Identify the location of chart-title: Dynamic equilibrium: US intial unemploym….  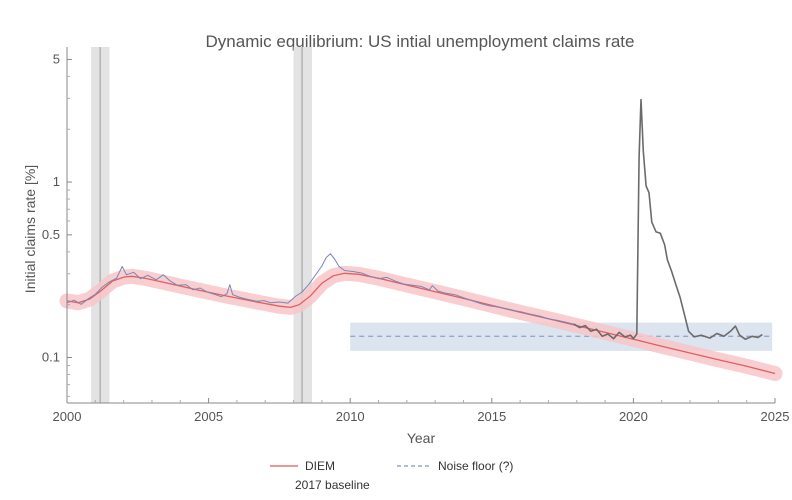
(420, 41).